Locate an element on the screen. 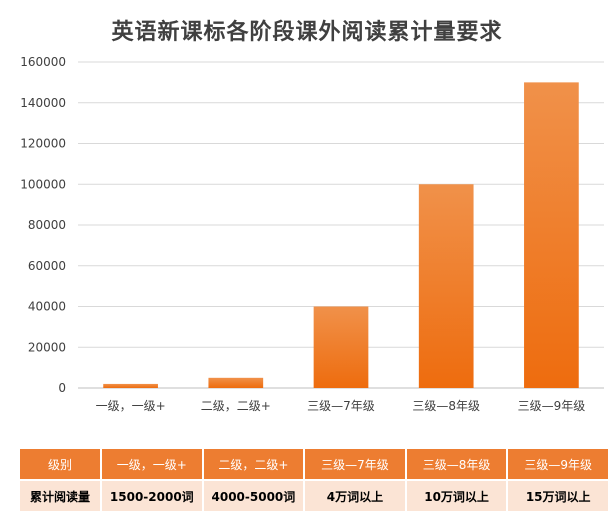 Image resolution: width=614 pixels, height=523 pixels. x-category-label: 三级—8年级 is located at coordinates (446, 406).